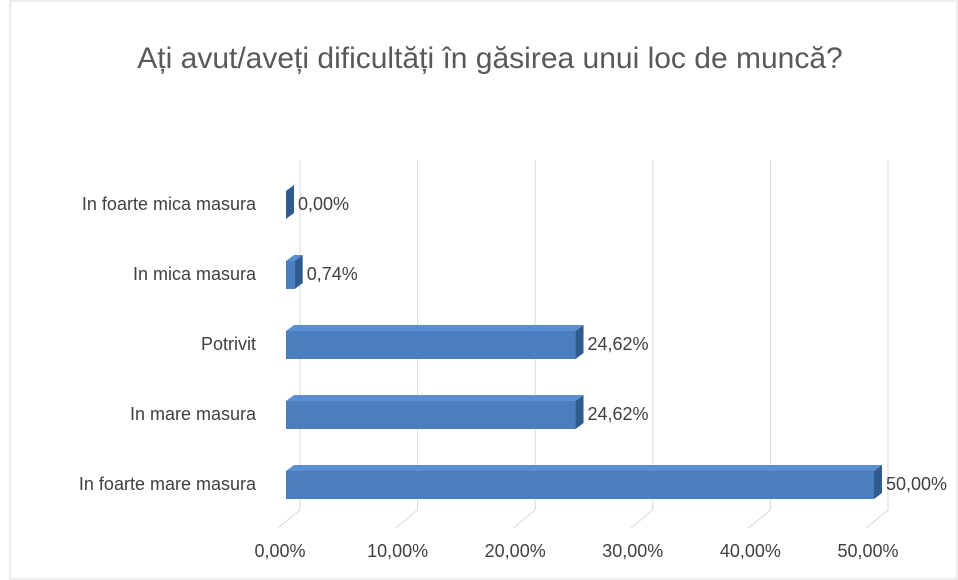 The width and height of the screenshot is (958, 580). I want to click on x-tick-label: 10,00%, so click(397, 551).